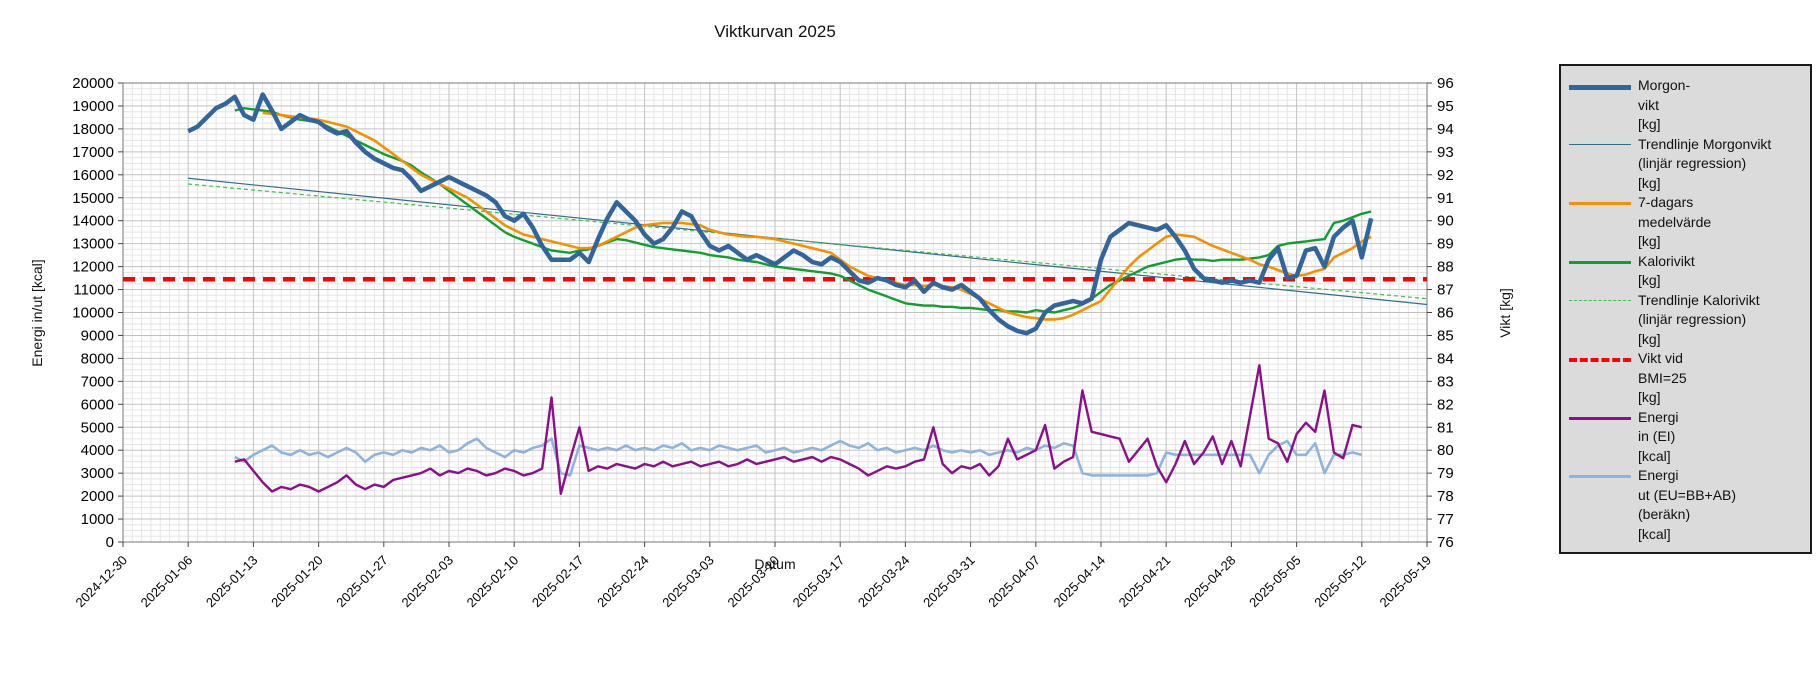  Describe the element at coordinates (101, 582) in the screenshot. I see `x-axis-tick-label: 2024-12-30` at that location.